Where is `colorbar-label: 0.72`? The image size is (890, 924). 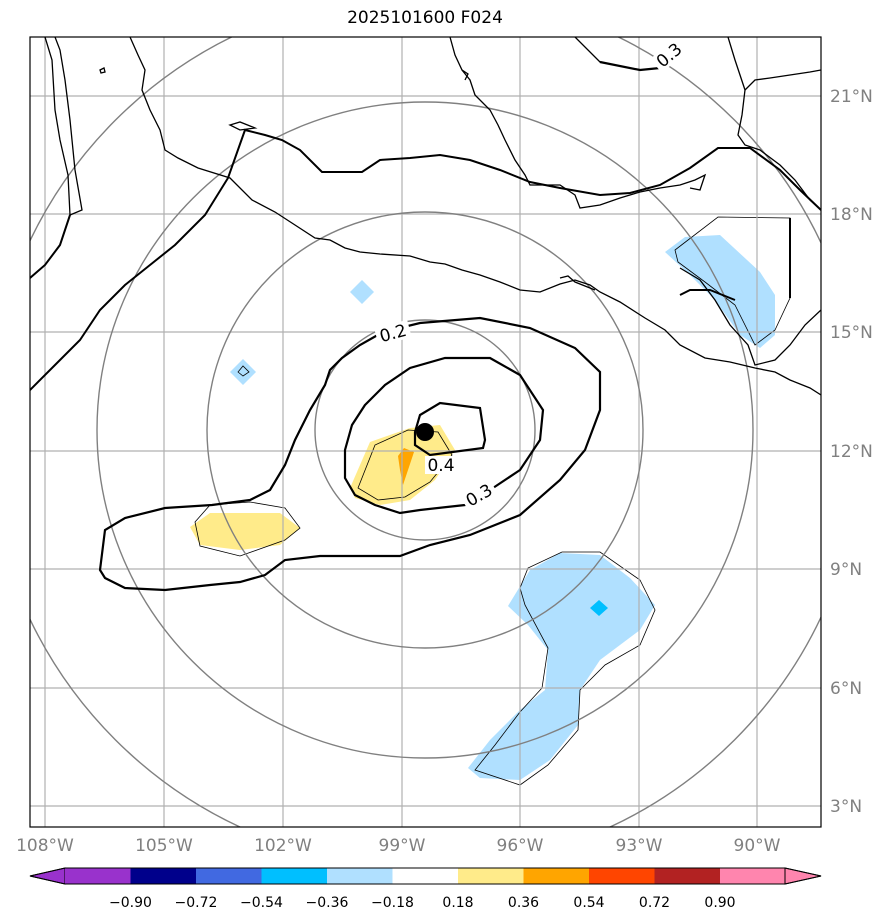 colorbar-label: 0.72 is located at coordinates (654, 903).